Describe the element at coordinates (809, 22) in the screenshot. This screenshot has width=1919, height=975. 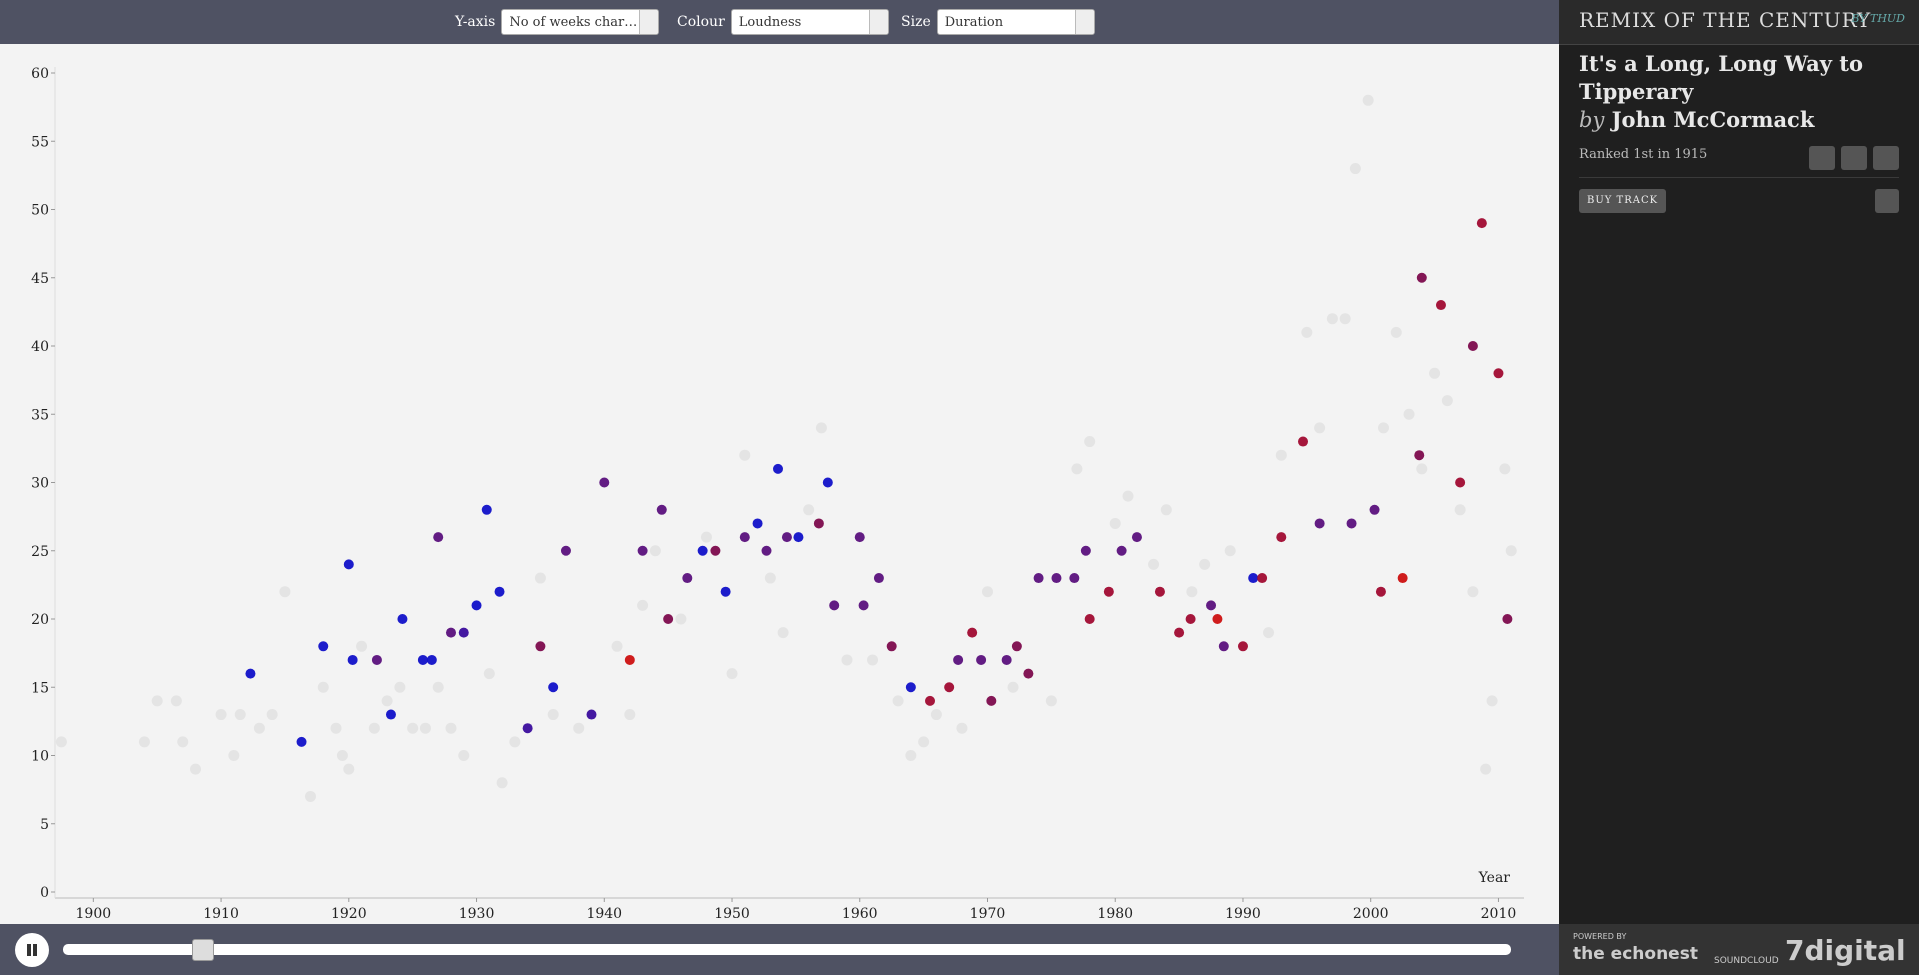
I see `colour-select: Loudness` at that location.